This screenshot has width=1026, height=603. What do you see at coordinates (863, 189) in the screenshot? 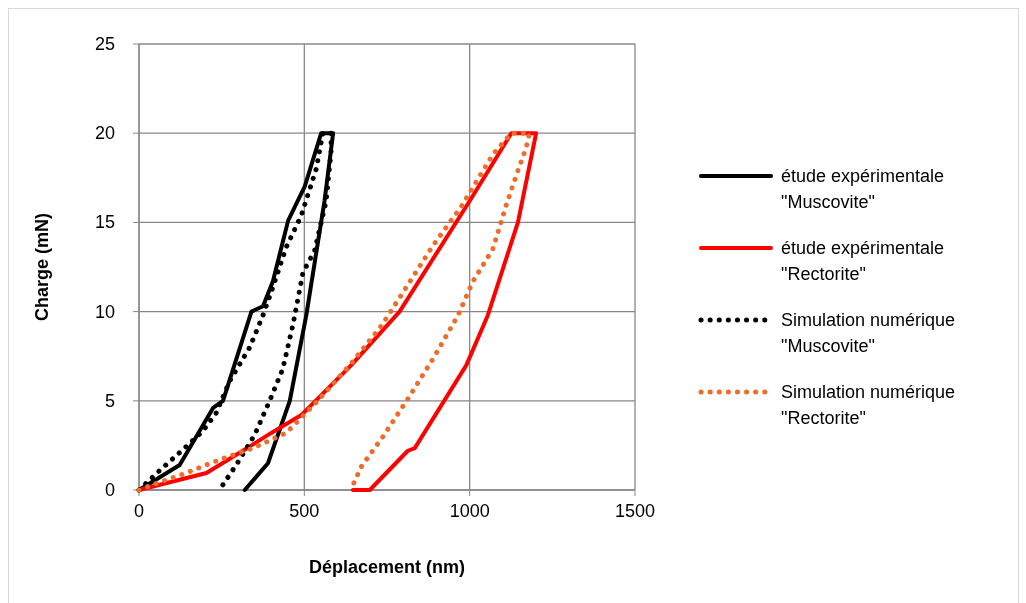
I see `legend-label: étude expérimentale "Muscovite"` at bounding box center [863, 189].